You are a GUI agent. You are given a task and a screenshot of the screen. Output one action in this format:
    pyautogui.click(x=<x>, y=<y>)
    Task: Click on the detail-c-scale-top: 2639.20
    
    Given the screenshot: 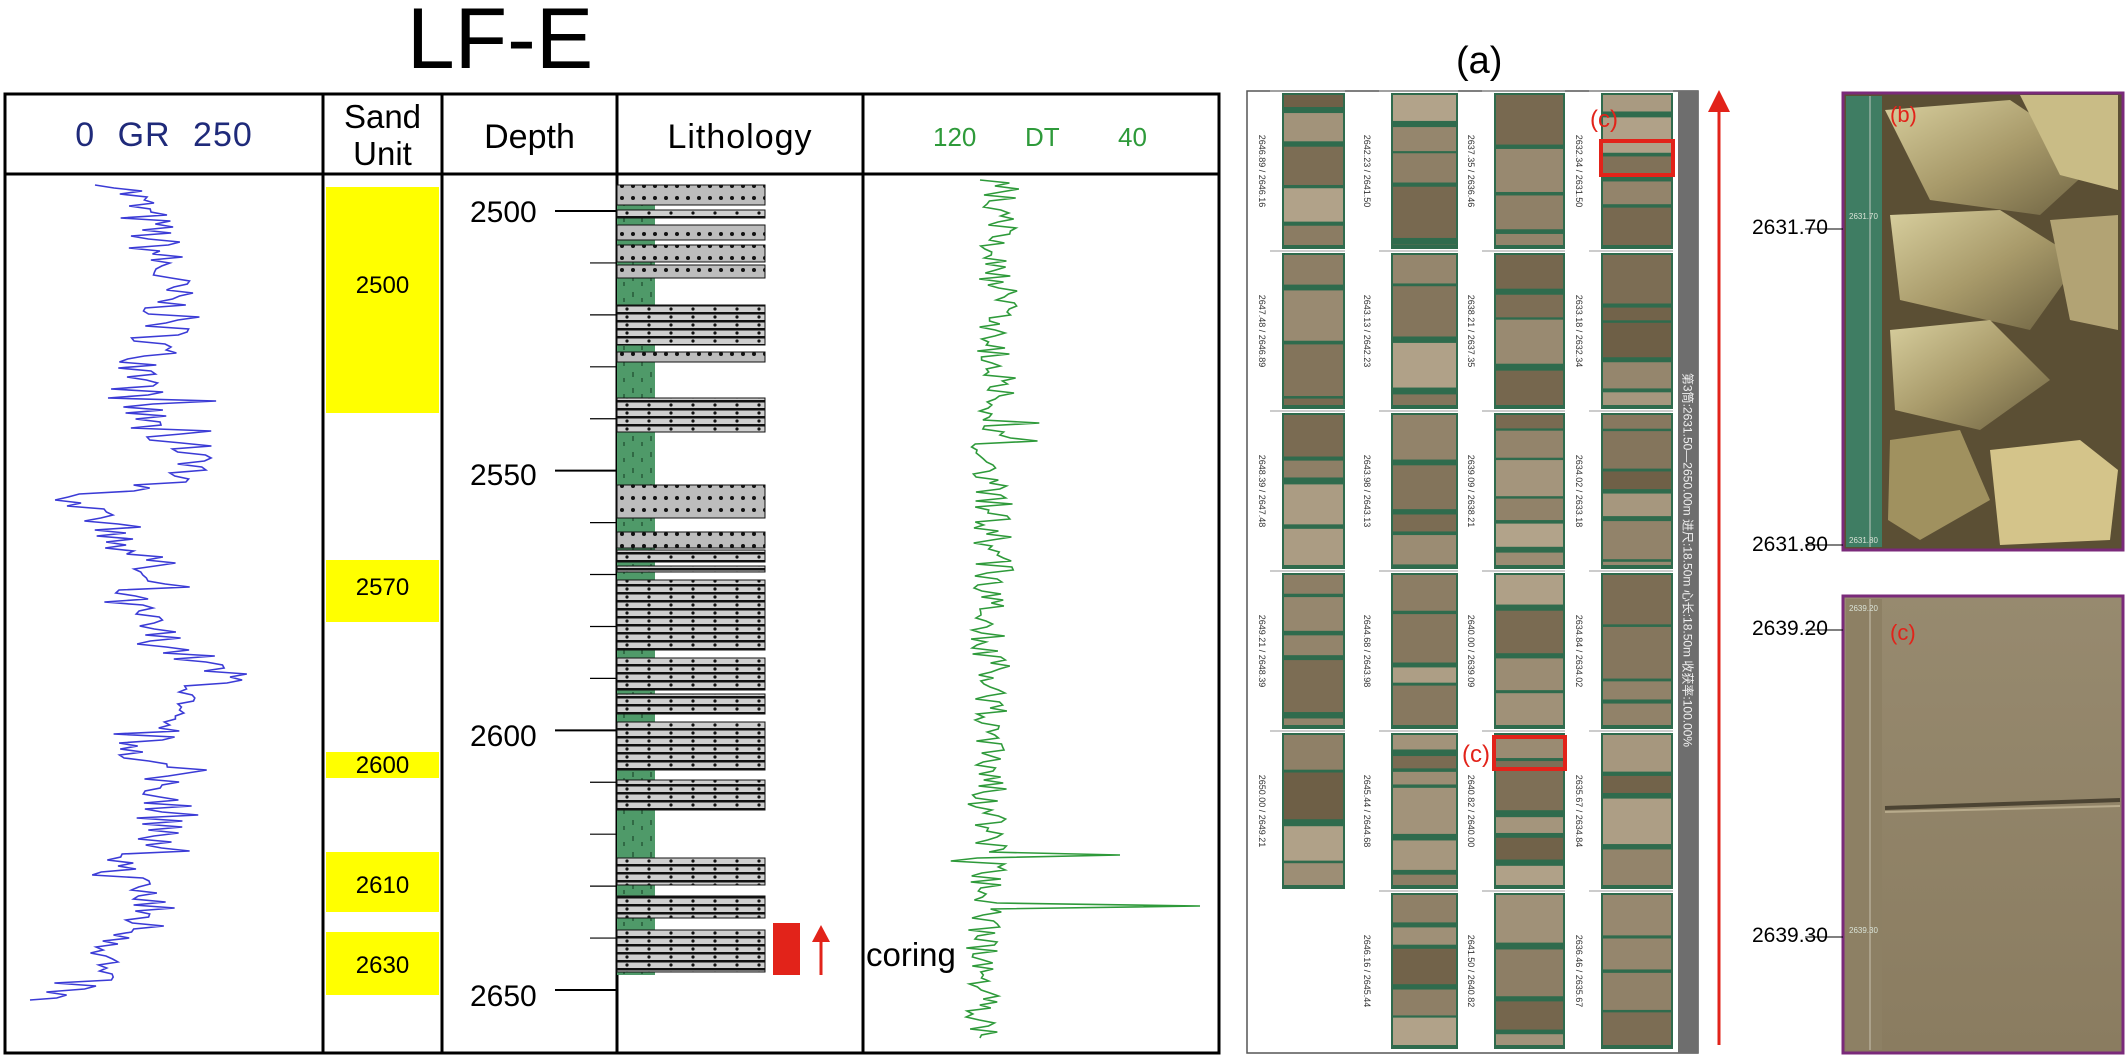 What is the action you would take?
    pyautogui.click(x=1863, y=608)
    